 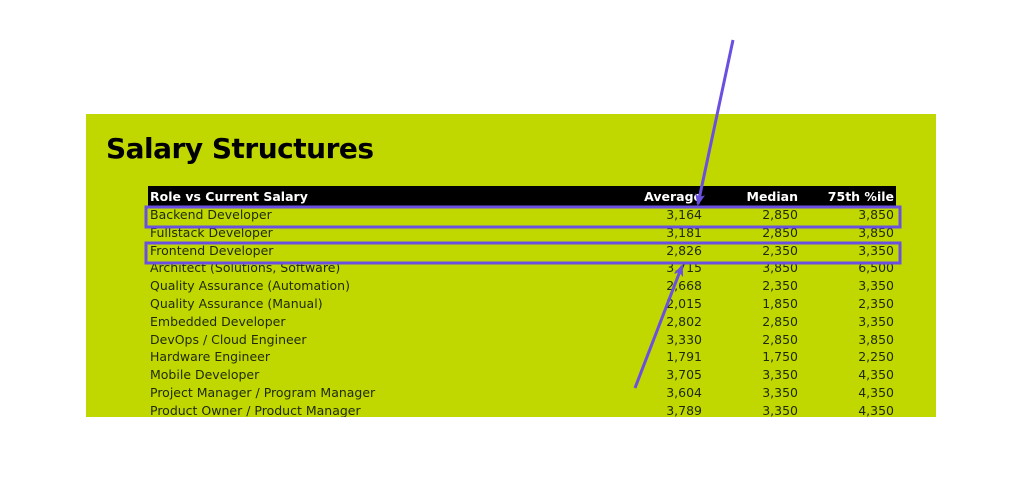 I want to click on cell-role: Mobile Developer, so click(x=205, y=375).